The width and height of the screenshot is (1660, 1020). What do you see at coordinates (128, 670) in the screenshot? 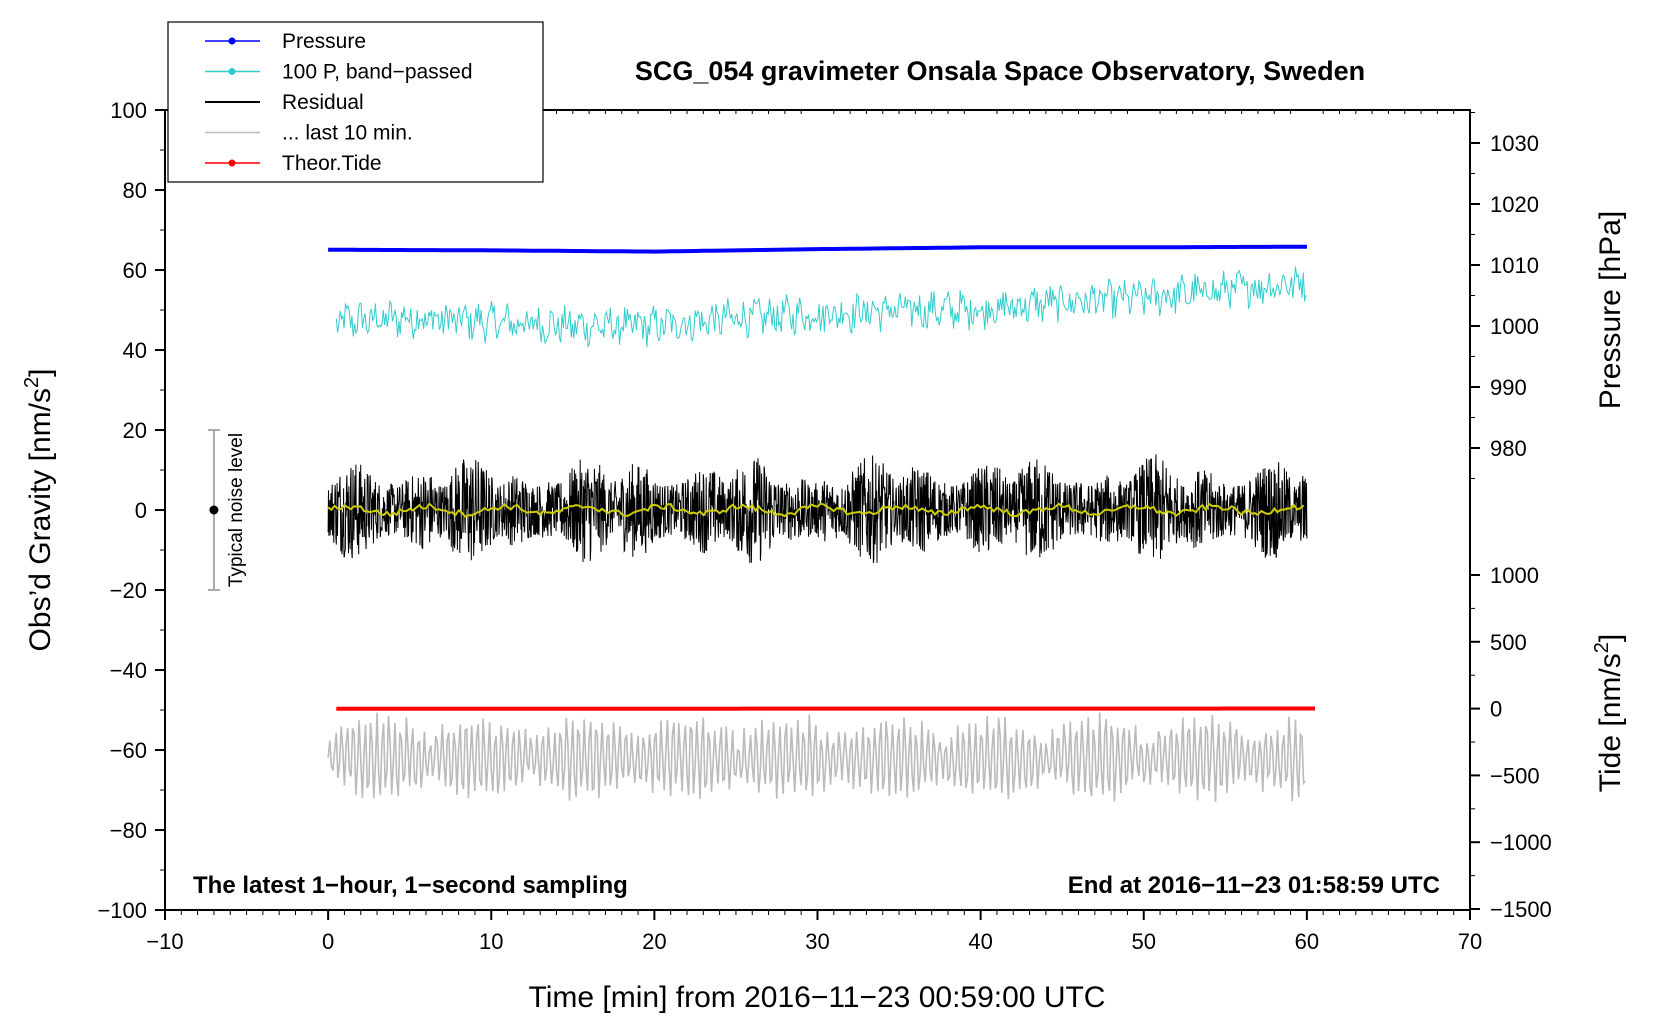
I see `left-tick-label: −40` at bounding box center [128, 670].